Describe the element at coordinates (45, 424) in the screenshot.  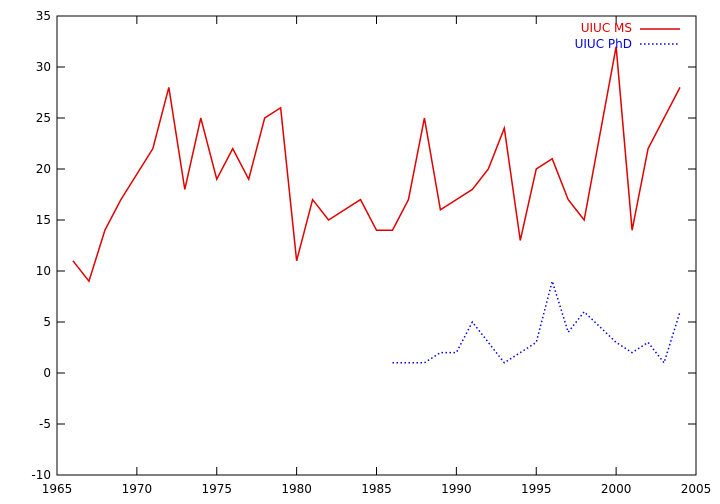
I see `y-tick-label: -5` at that location.